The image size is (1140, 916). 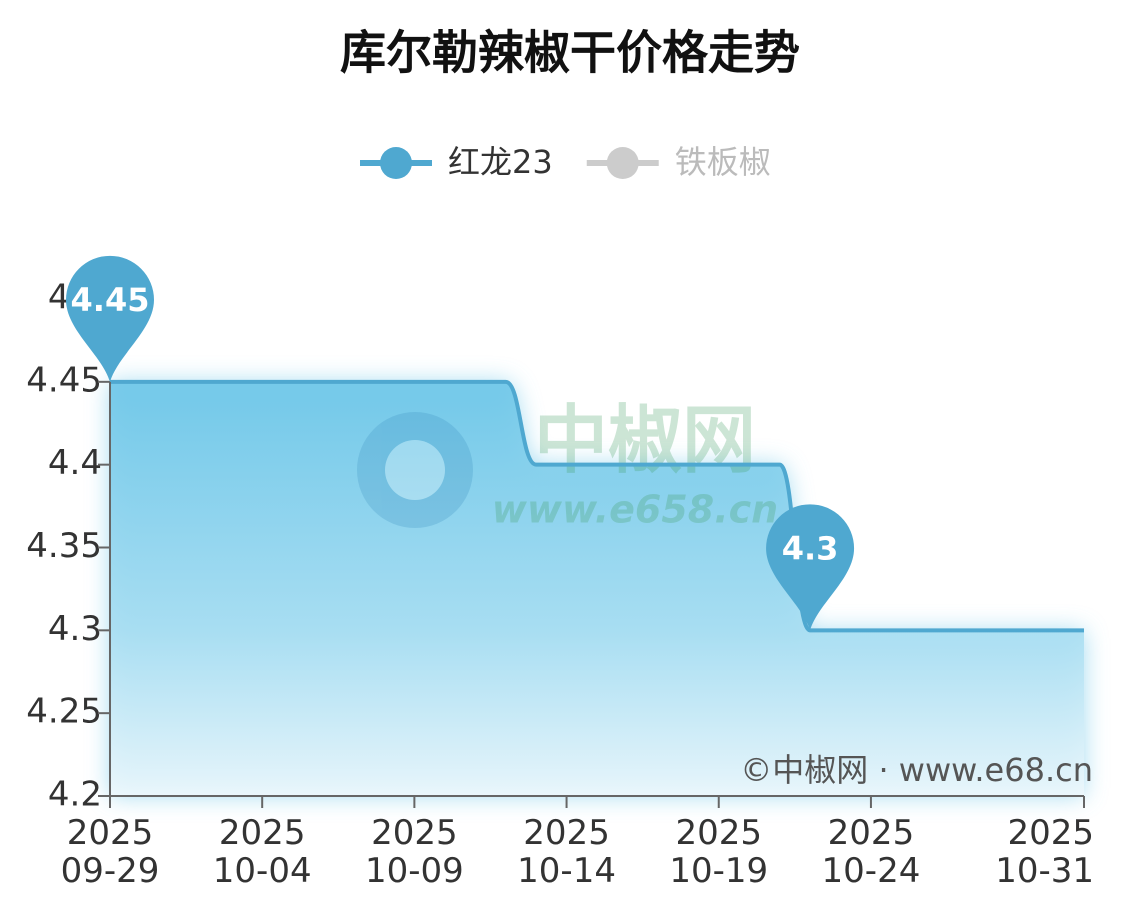 I want to click on credit: ©中椒网 · www.e68.cn, so click(x=916, y=770).